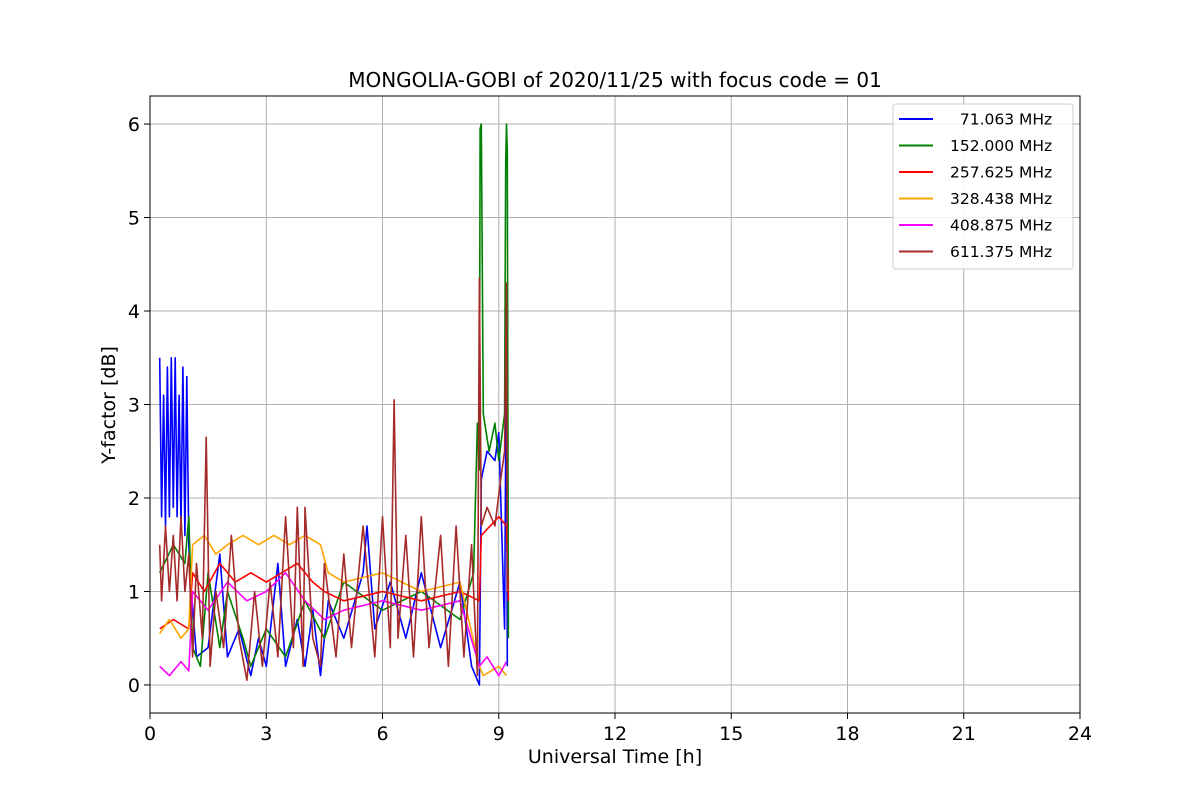 The height and width of the screenshot is (800, 1200). I want to click on y-axis: 0 1 2 3 4 5 6, so click(139, 405).